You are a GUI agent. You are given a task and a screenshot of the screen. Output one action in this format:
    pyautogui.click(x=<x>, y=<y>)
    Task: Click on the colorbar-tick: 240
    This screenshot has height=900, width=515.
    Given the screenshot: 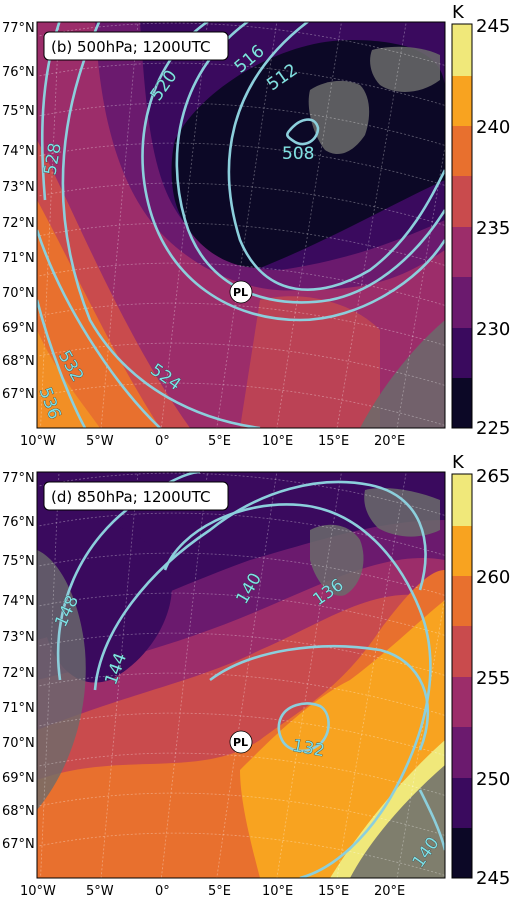 What is the action you would take?
    pyautogui.click(x=493, y=127)
    